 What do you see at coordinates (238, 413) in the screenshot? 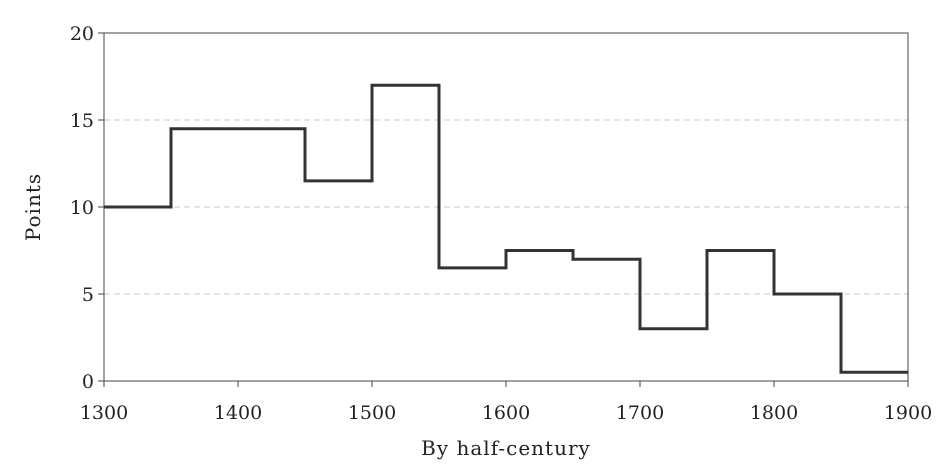
I see `x-tick-label-1400: 1400` at bounding box center [238, 413].